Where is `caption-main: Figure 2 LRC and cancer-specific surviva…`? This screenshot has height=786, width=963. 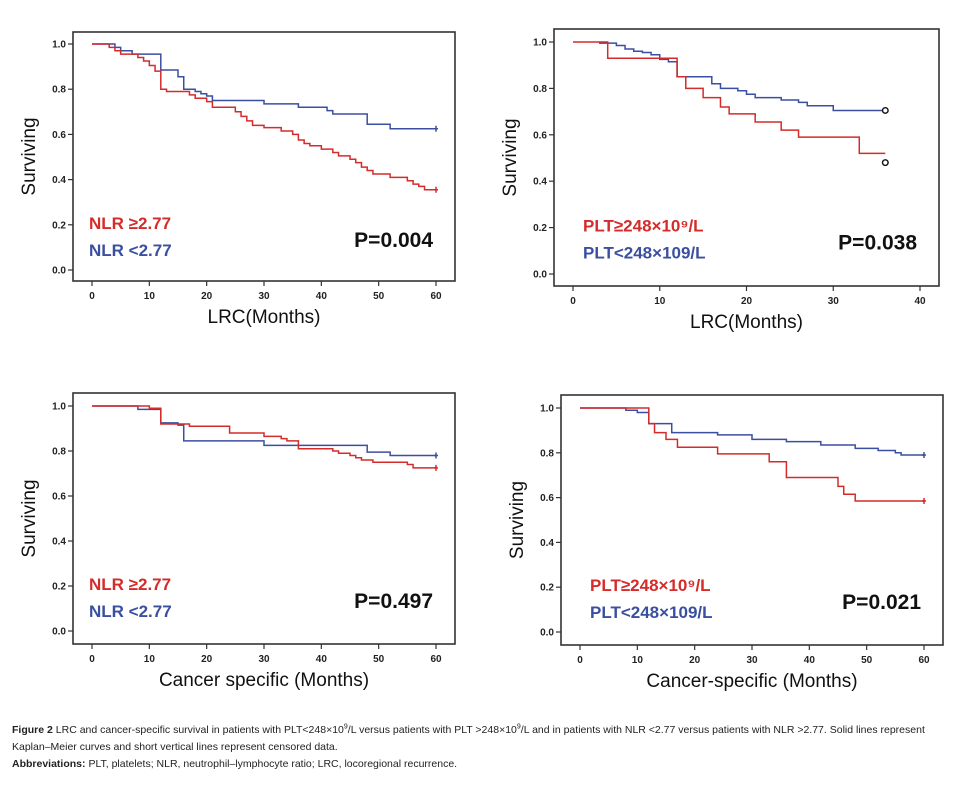
caption-main: Figure 2 LRC and cancer-specific surviva… is located at coordinates (484, 739).